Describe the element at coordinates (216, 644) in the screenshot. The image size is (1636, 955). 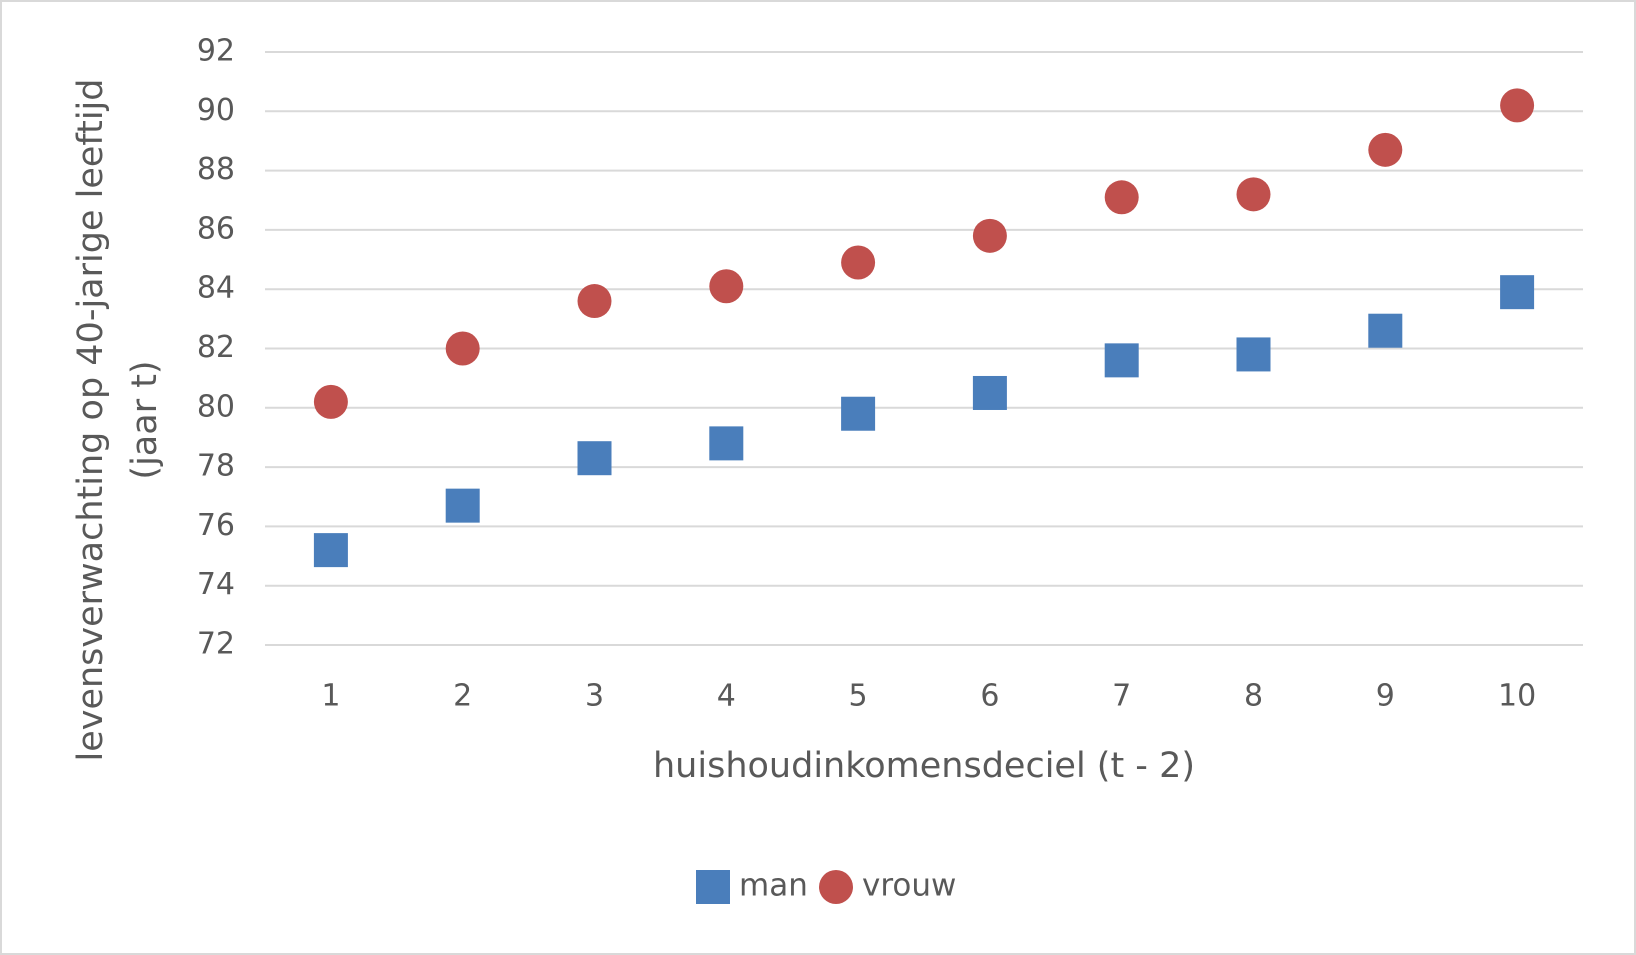
I see `y-tick-label: 72` at that location.